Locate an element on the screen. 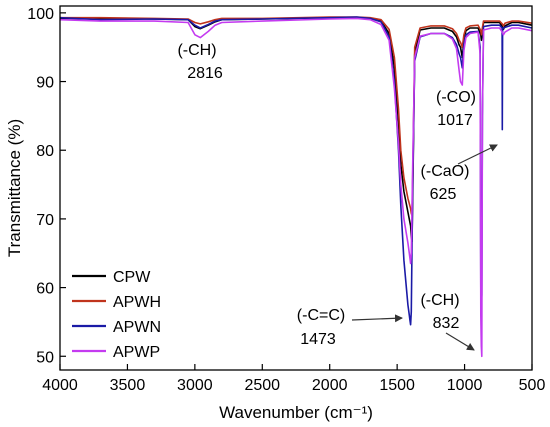 The width and height of the screenshot is (550, 427). y-tick-label: 90 is located at coordinates (45, 83).